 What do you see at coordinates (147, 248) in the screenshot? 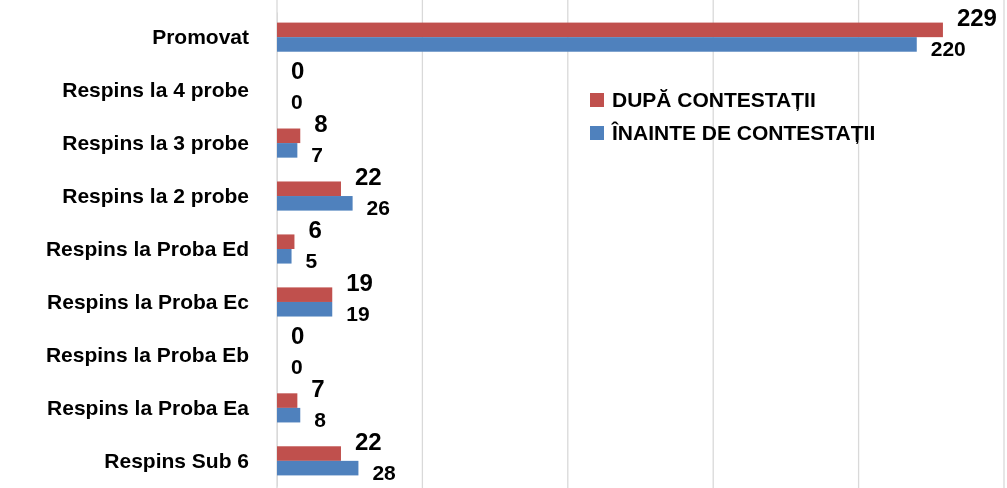
I see `y-tick-label: Respins la Proba Ed` at bounding box center [147, 248].